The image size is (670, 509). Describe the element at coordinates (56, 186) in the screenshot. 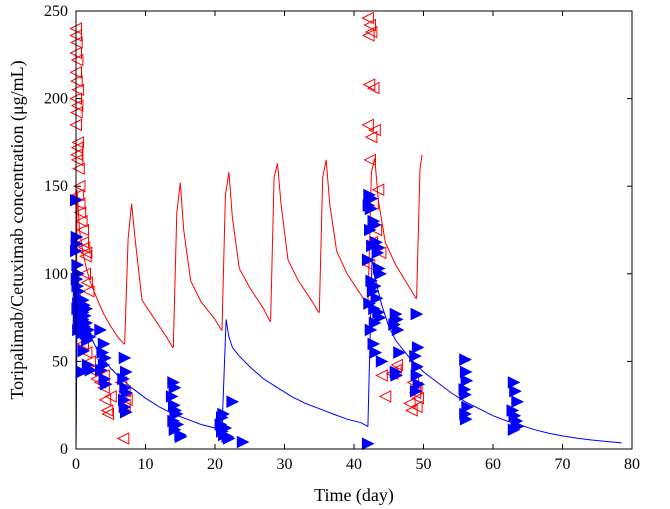

I see `y-tick-label: 150` at that location.